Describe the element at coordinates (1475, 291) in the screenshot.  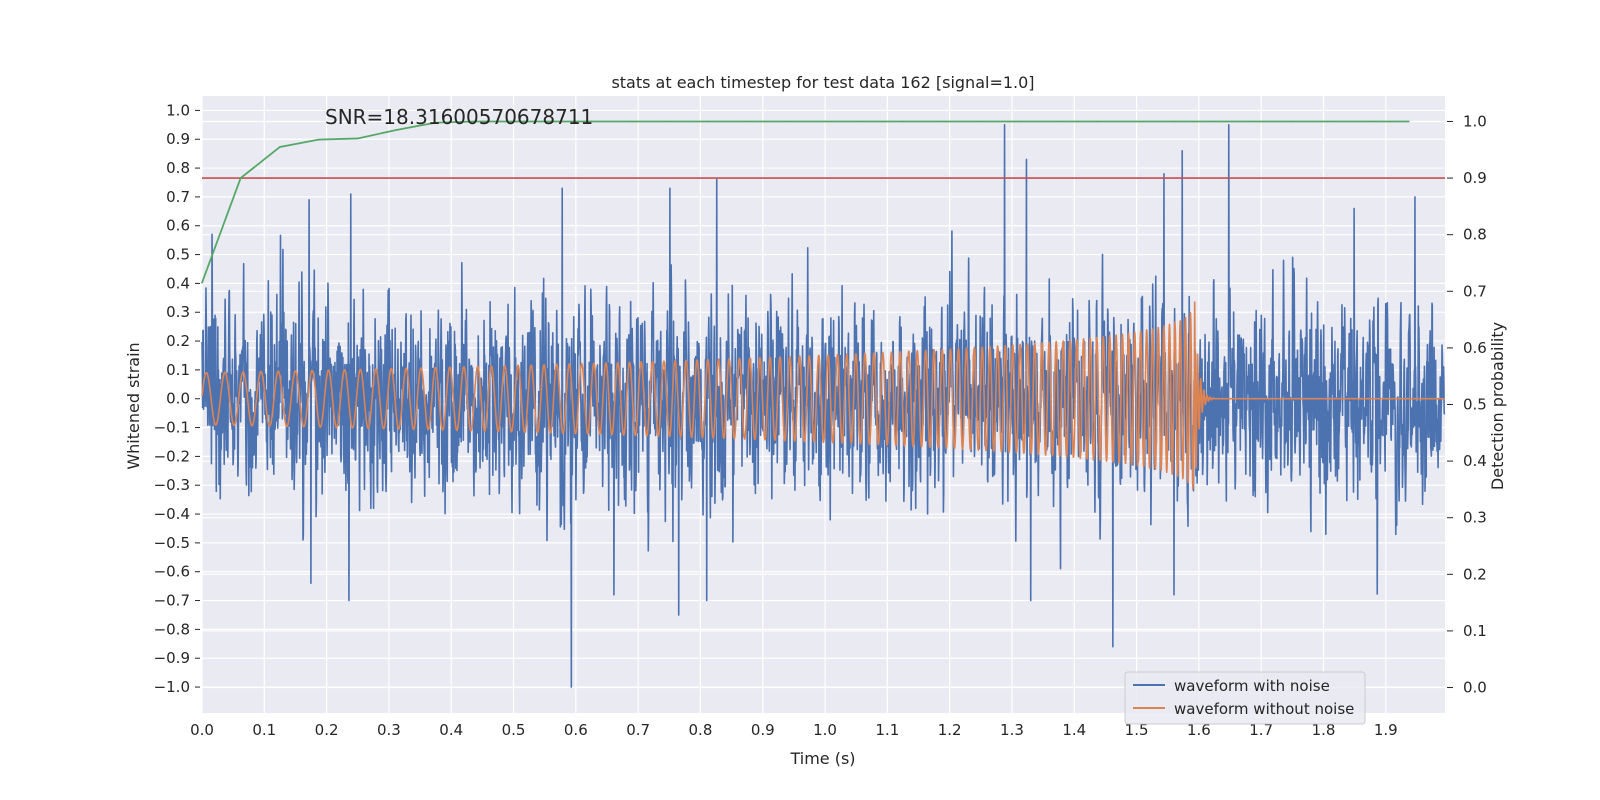
I see `y2-tick-label: 0.7` at that location.